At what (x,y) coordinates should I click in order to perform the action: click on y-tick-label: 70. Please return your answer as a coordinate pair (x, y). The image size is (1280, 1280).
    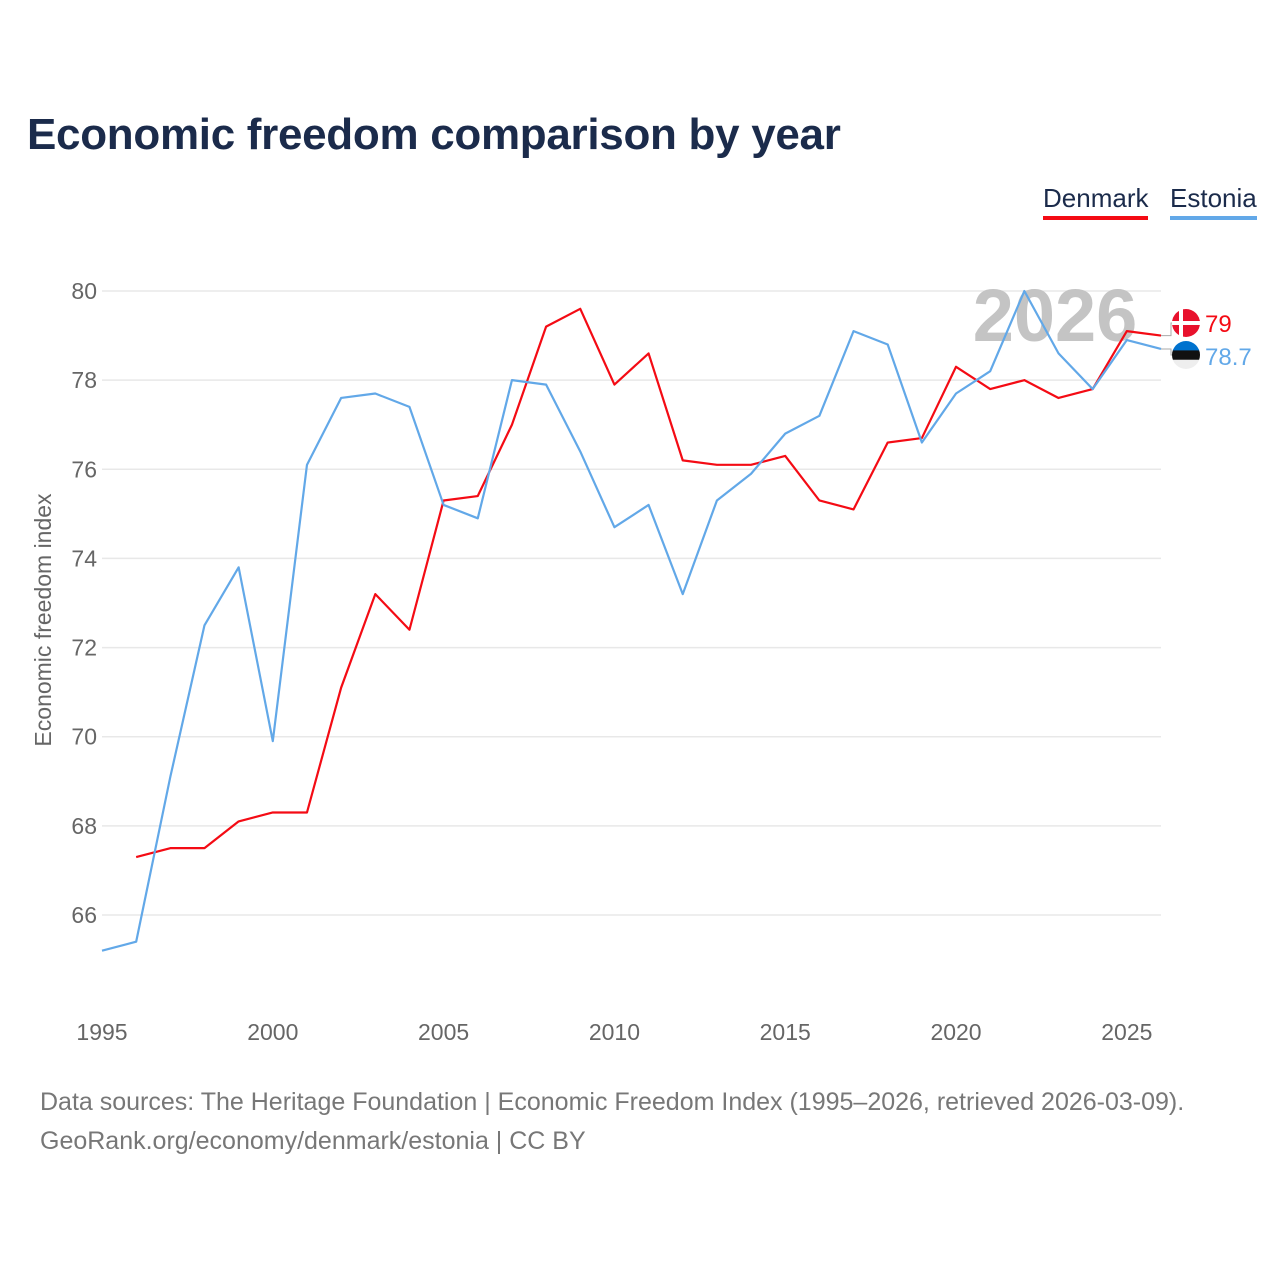
    Looking at the image, I should click on (84, 737).